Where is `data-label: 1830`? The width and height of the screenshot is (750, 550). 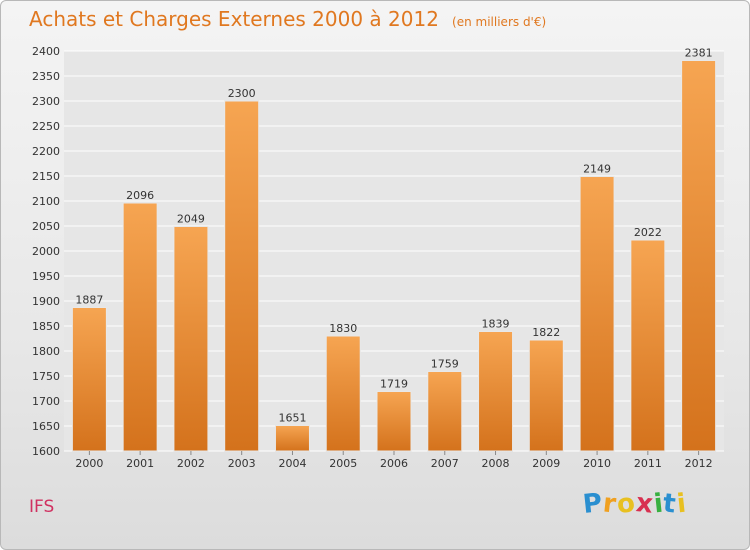 data-label: 1830 is located at coordinates (343, 328).